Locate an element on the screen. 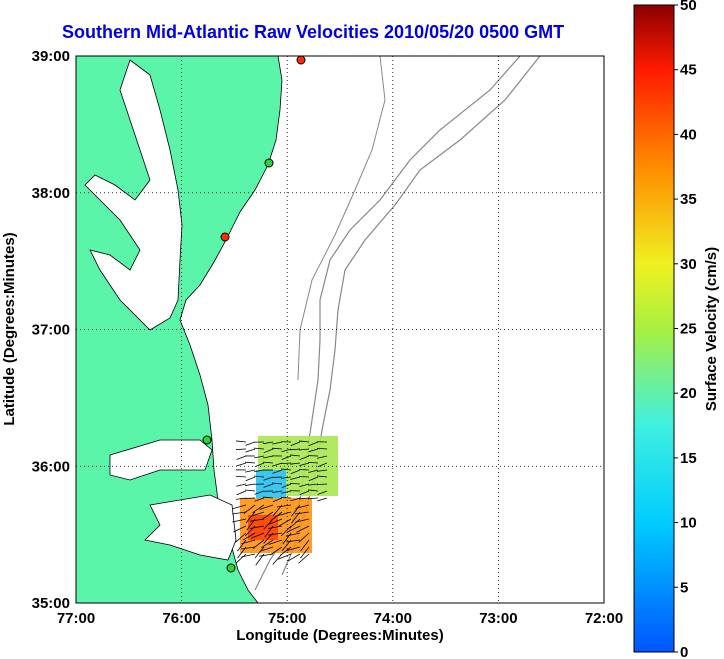  colorbar-tick-label: 5 is located at coordinates (684, 587).